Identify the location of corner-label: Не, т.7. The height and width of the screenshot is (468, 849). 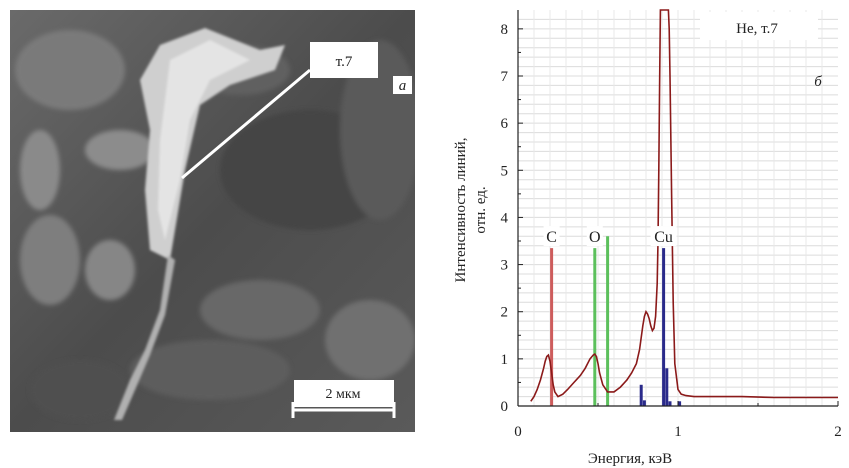
(757, 29).